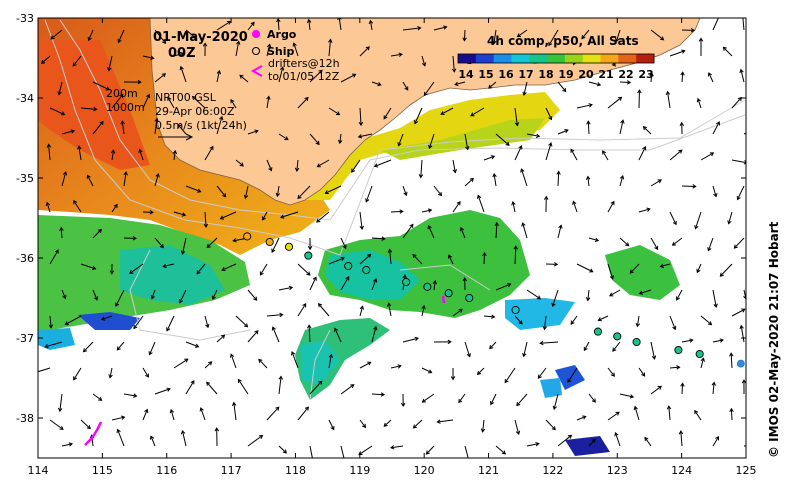 The height and width of the screenshot is (492, 790). What do you see at coordinates (555, 74) in the screenshot?
I see `colorbar-ticks: 14 15 16 17 18 19 20 21 22 23` at bounding box center [555, 74].